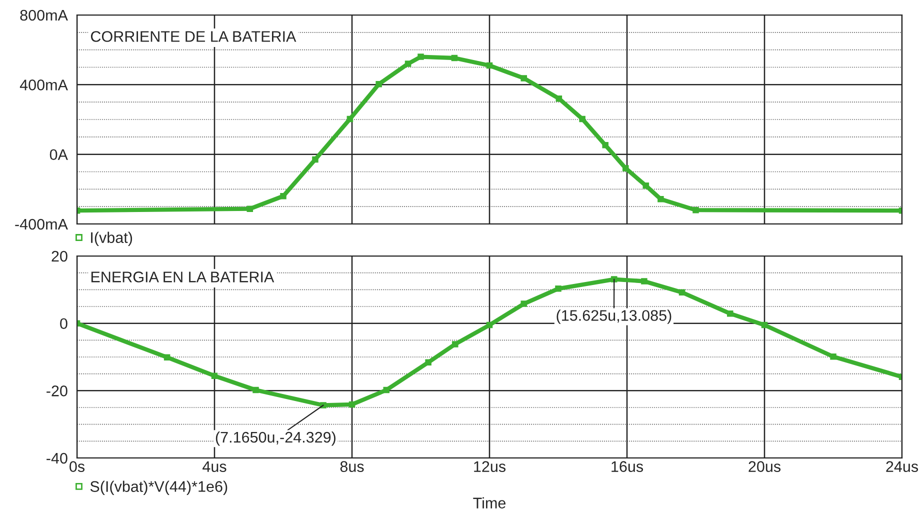  Describe the element at coordinates (214, 466) in the screenshot. I see `x-tick-label: 4us` at that location.